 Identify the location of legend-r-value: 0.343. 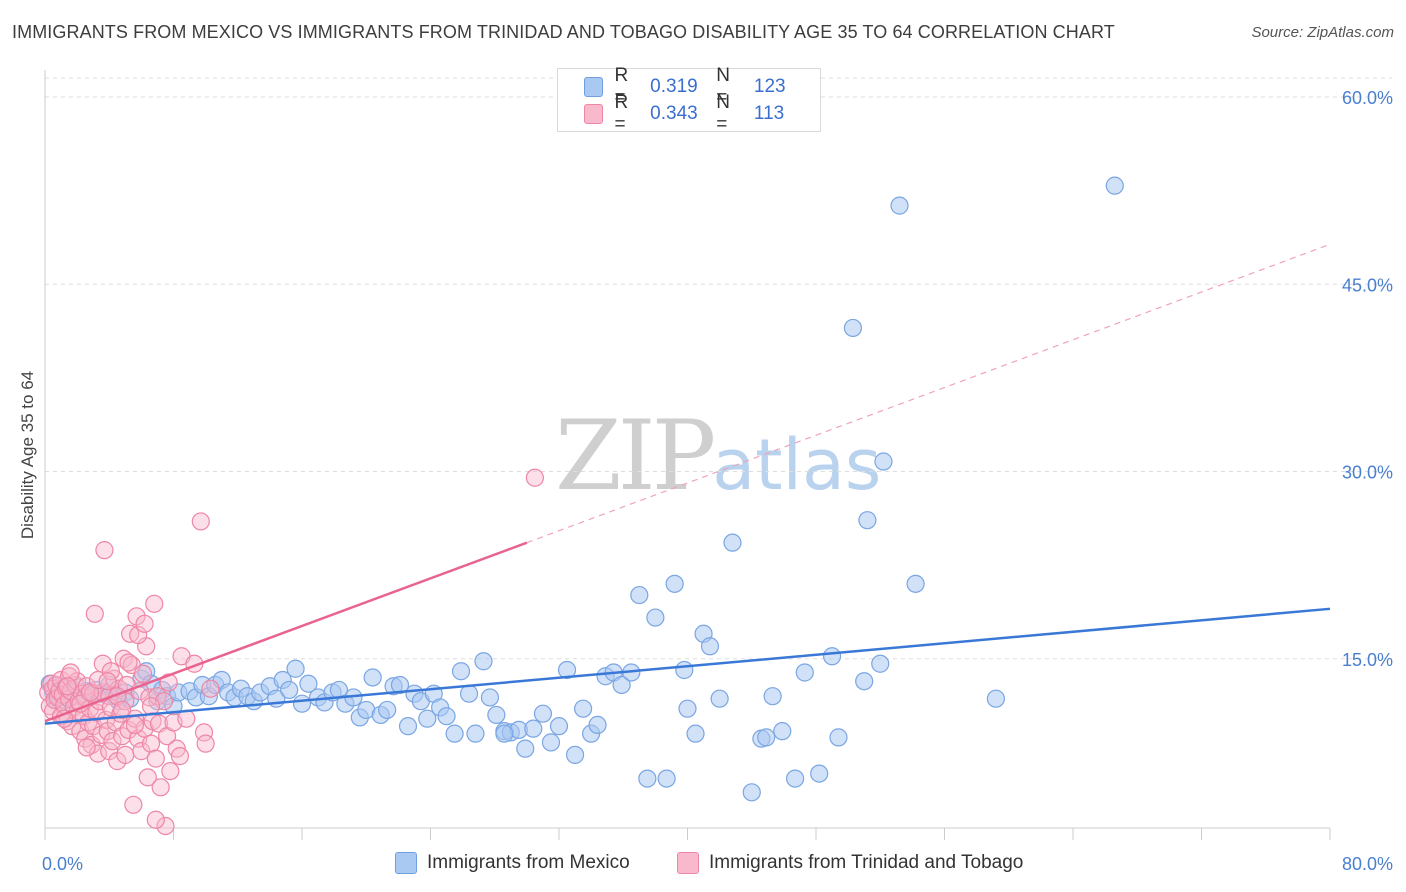
(674, 113).